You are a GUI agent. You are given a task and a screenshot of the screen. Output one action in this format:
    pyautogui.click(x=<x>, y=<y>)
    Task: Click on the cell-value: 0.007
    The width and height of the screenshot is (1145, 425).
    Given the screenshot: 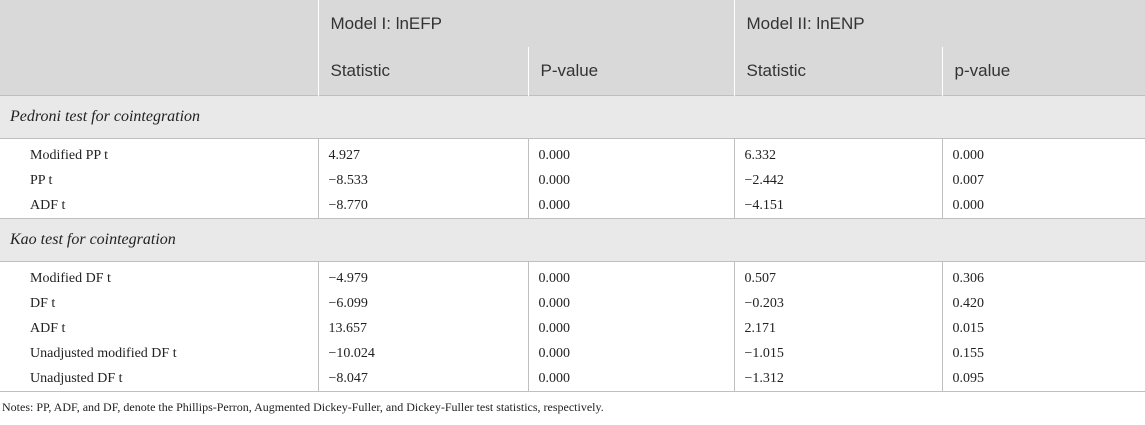 What is the action you would take?
    pyautogui.click(x=1043, y=180)
    